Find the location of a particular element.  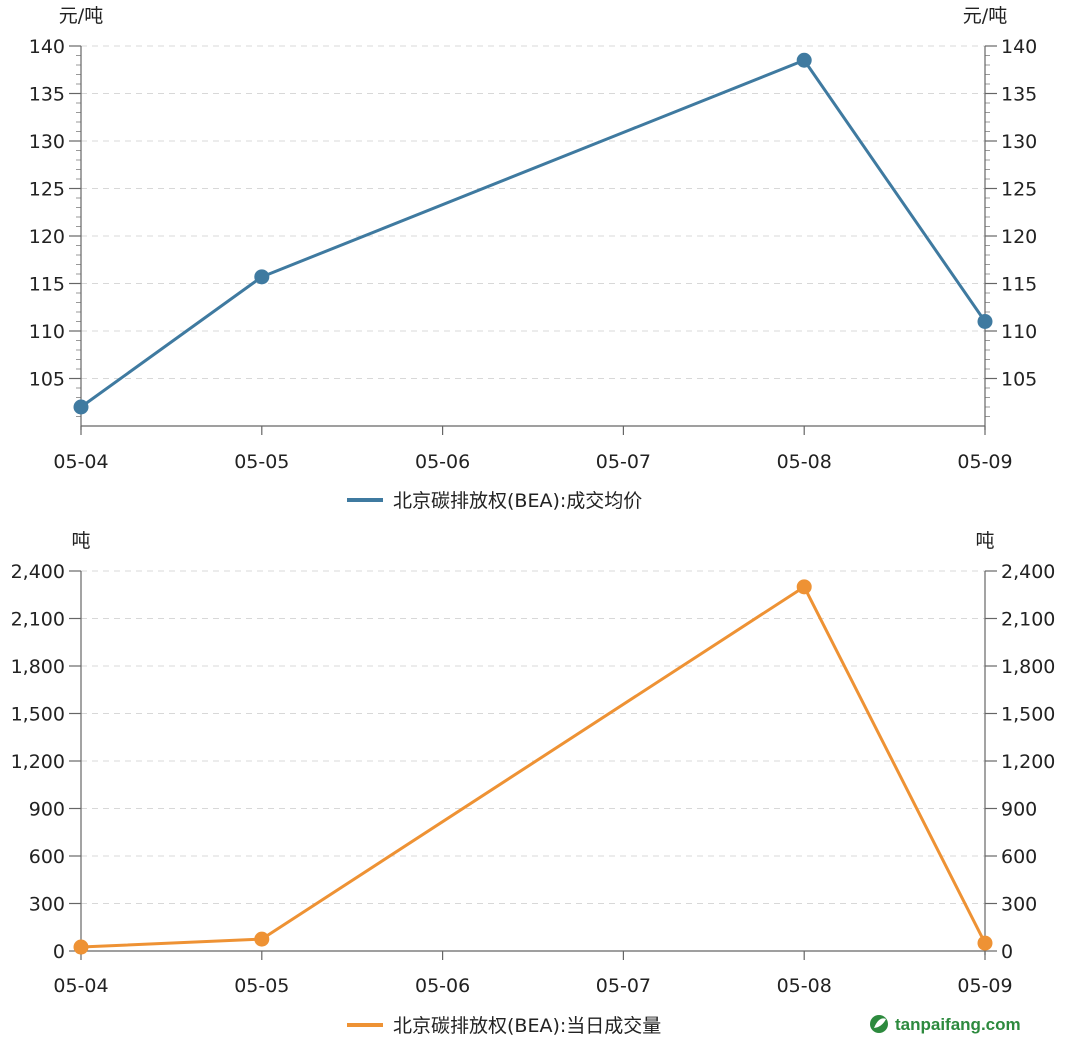

watermark-text: tanpaifang.com is located at coordinates (958, 1024).